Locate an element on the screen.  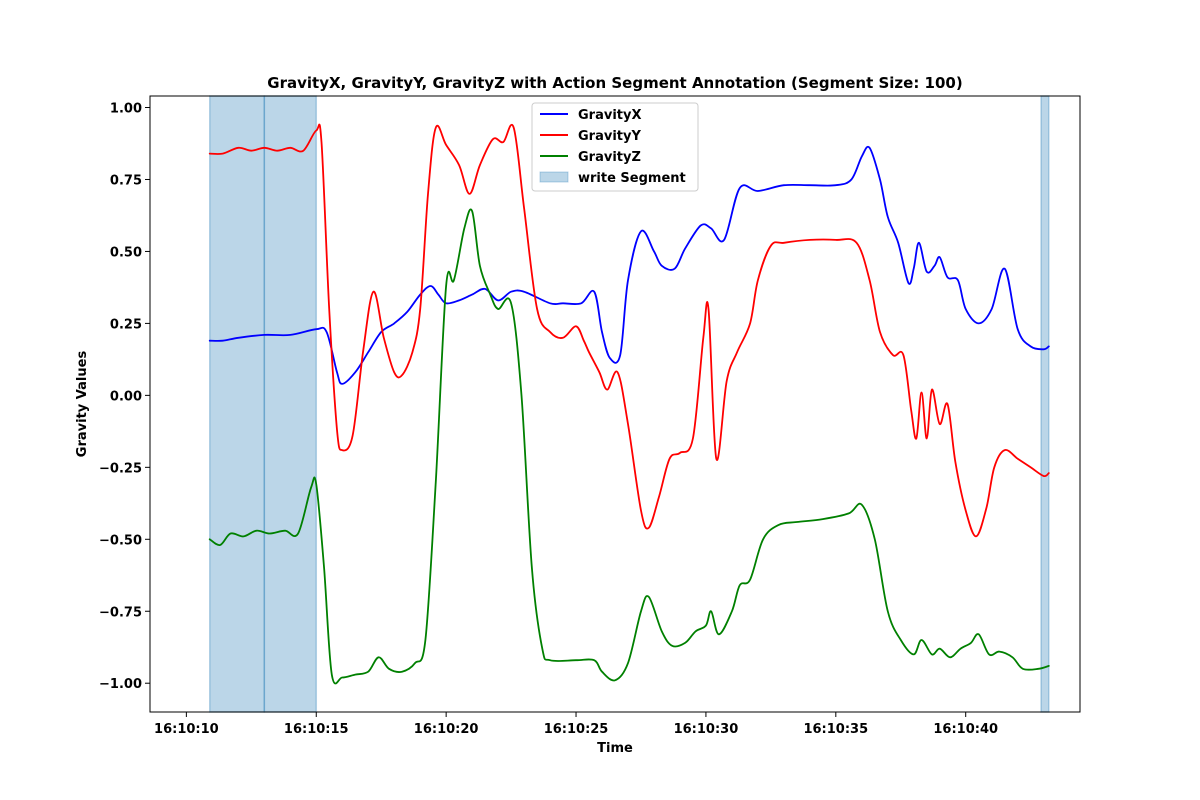
legend-label-gravityy: GravityY is located at coordinates (609, 136).